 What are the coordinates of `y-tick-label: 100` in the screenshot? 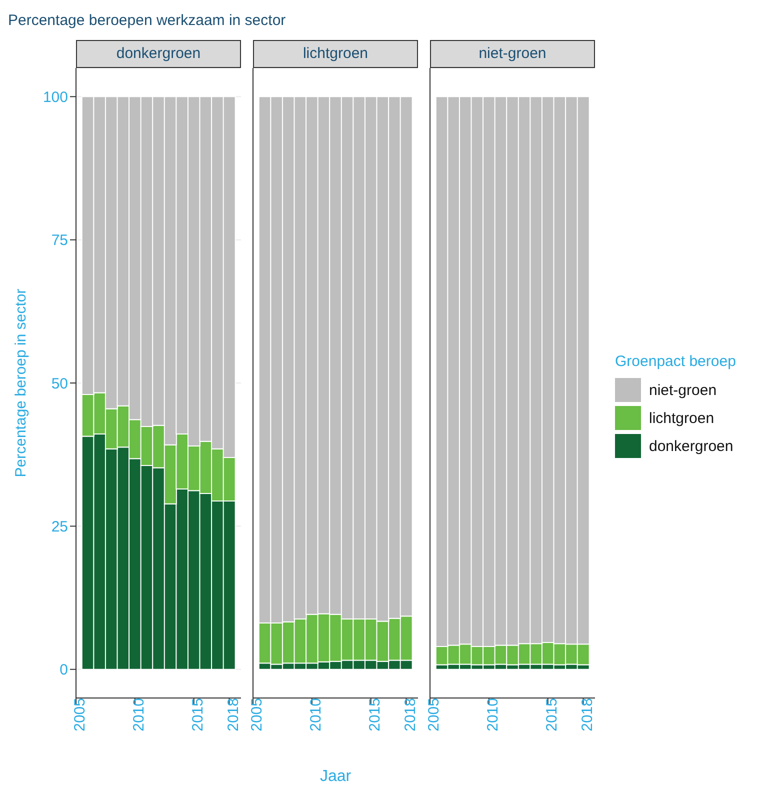 It's located at (55, 97).